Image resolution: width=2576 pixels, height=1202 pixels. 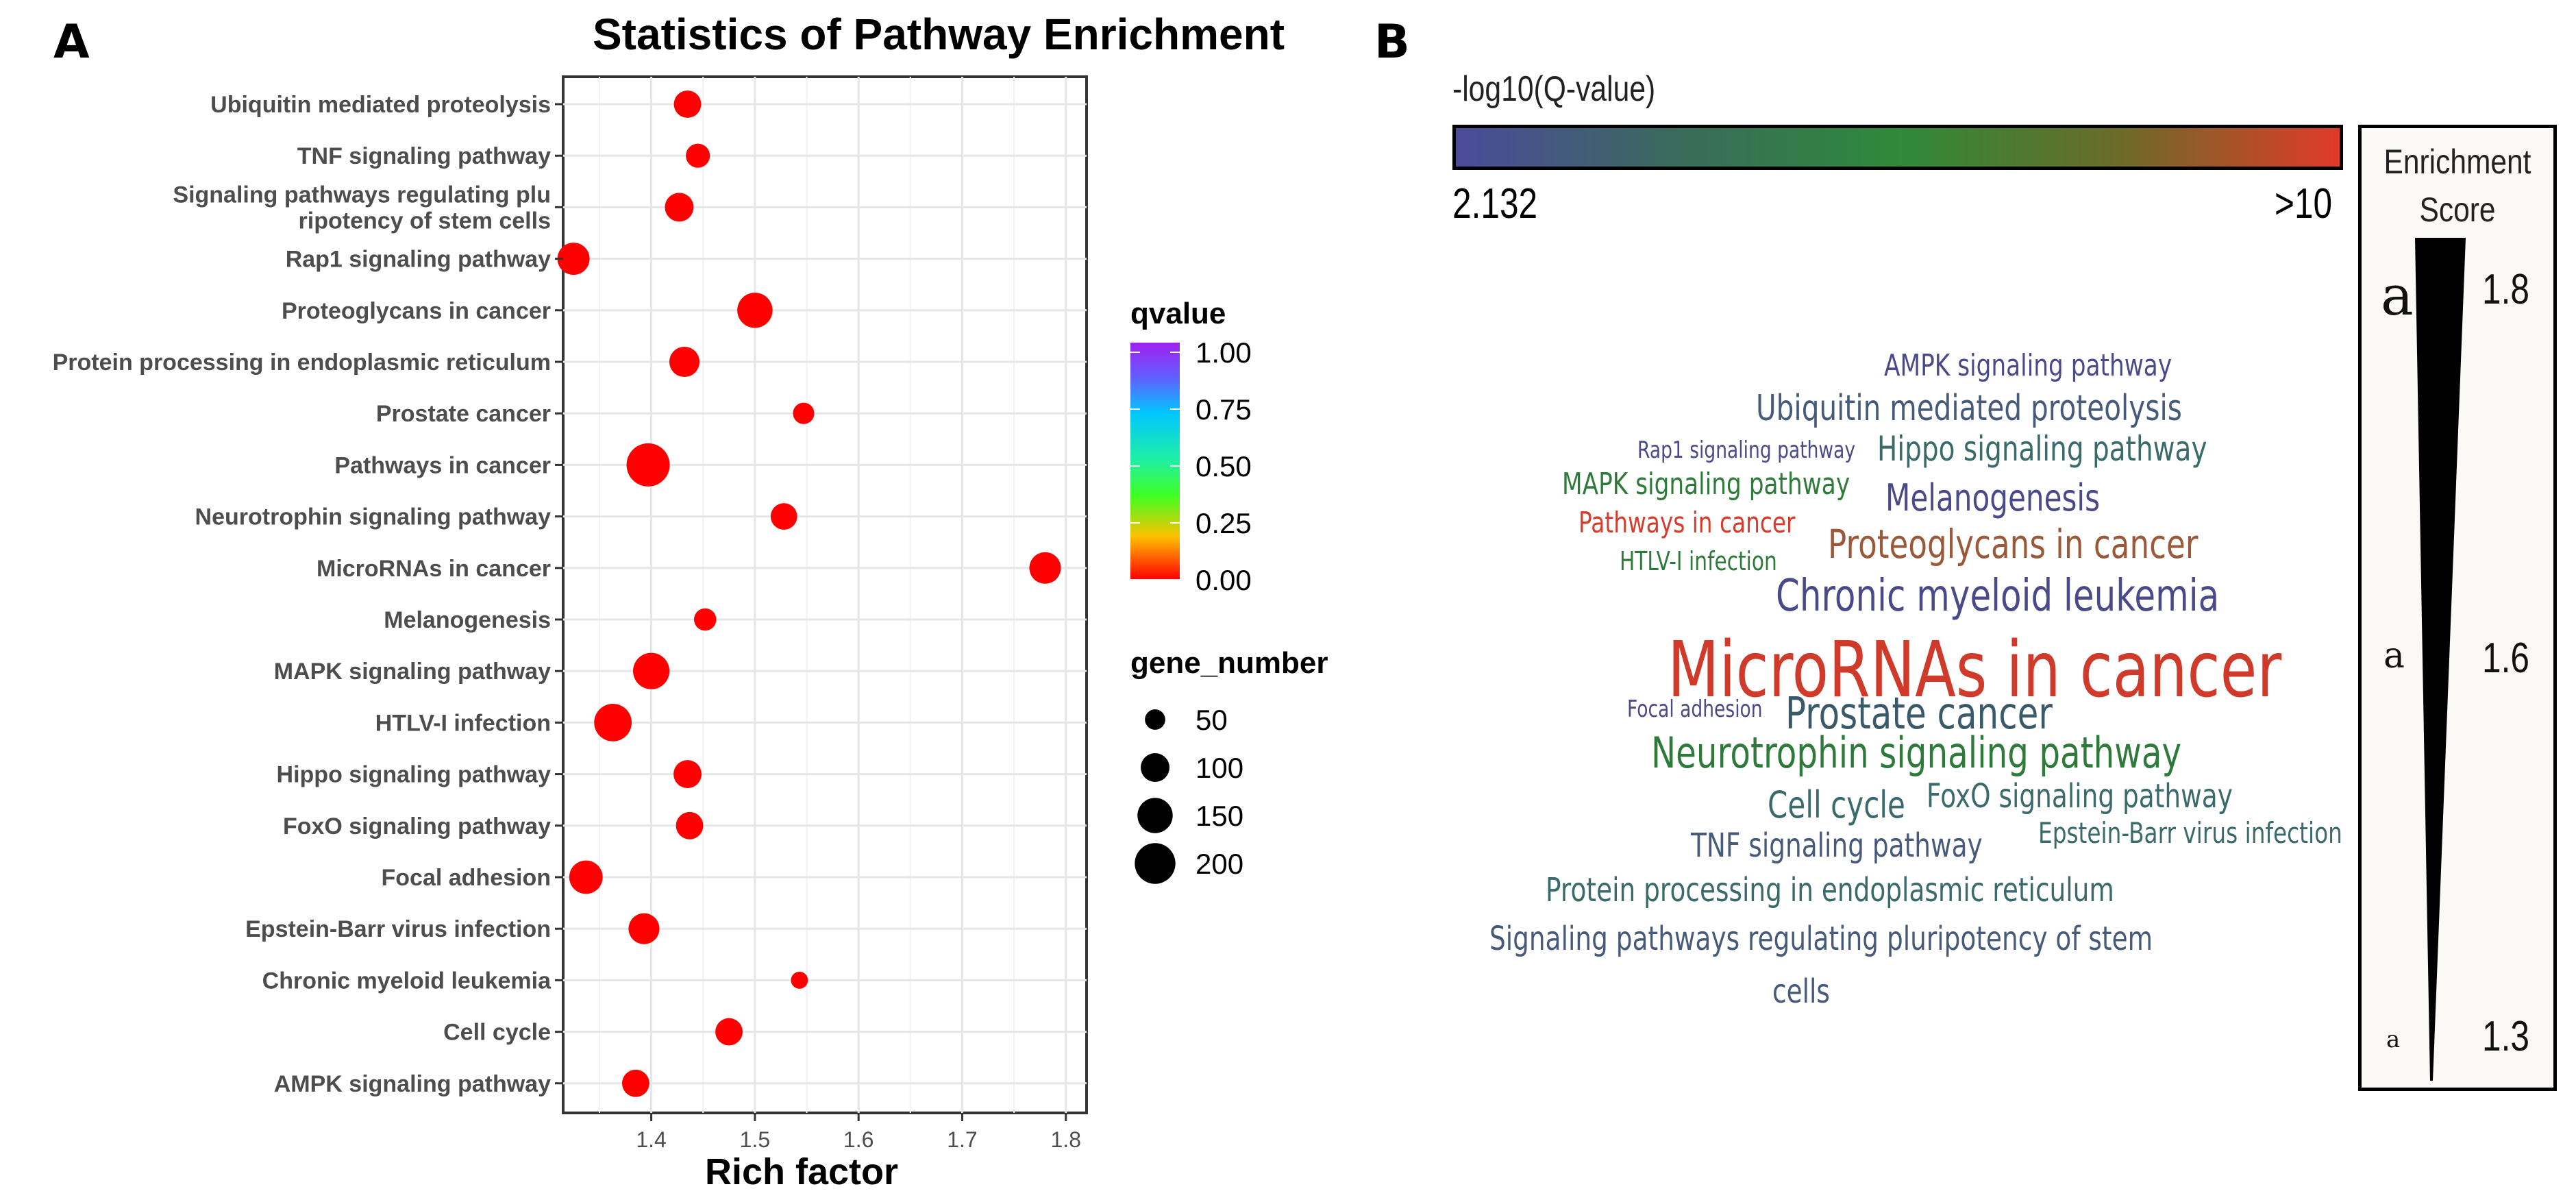 What do you see at coordinates (644, 929) in the screenshot?
I see `point-epstein-barr-virus-infection` at bounding box center [644, 929].